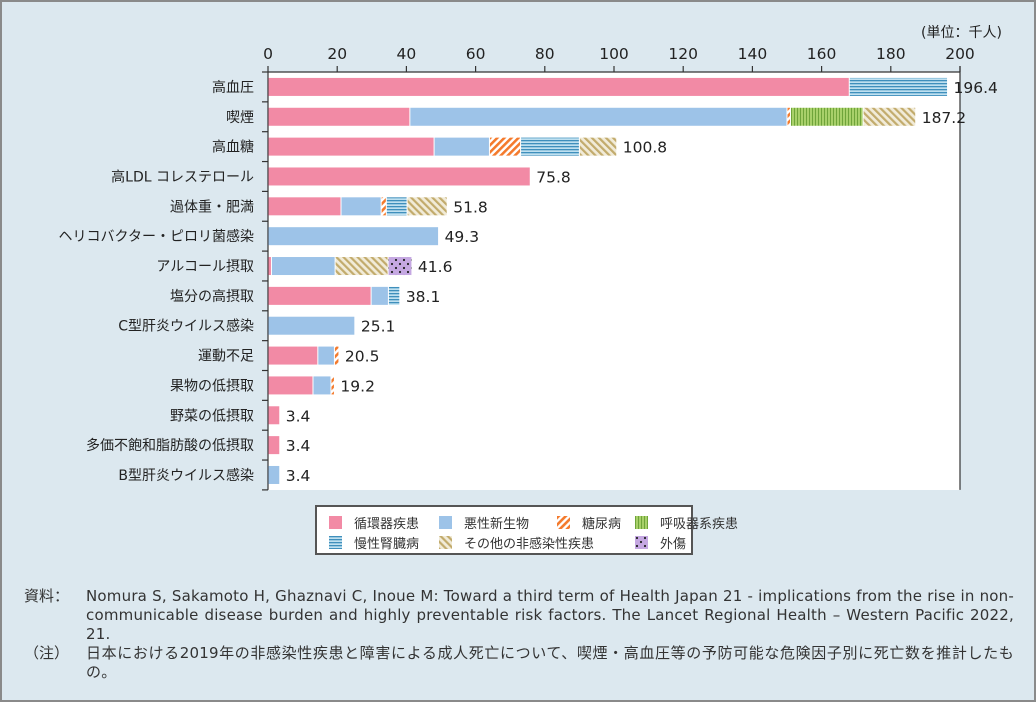  I want to click on legend-label: 慢性腎臓病, so click(387, 544).